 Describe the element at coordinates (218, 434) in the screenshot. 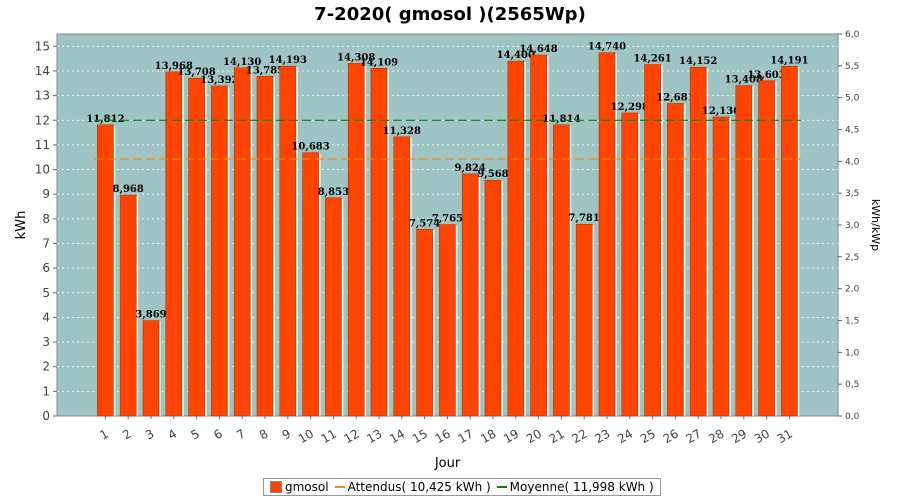

I see `x-tick-label: 6` at that location.